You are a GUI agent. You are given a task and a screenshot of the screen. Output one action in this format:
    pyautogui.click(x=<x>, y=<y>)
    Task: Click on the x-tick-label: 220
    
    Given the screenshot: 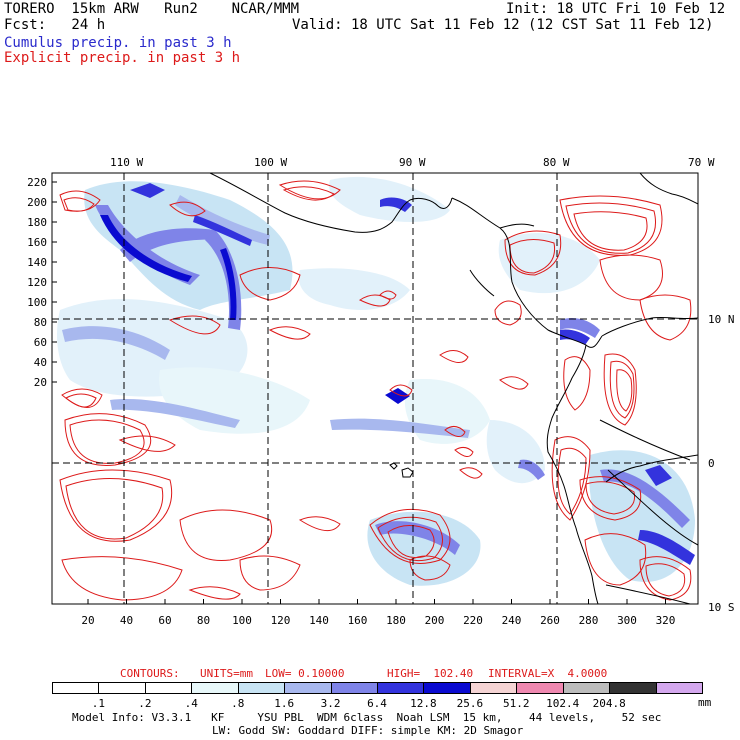 What is the action you would take?
    pyautogui.click(x=473, y=620)
    